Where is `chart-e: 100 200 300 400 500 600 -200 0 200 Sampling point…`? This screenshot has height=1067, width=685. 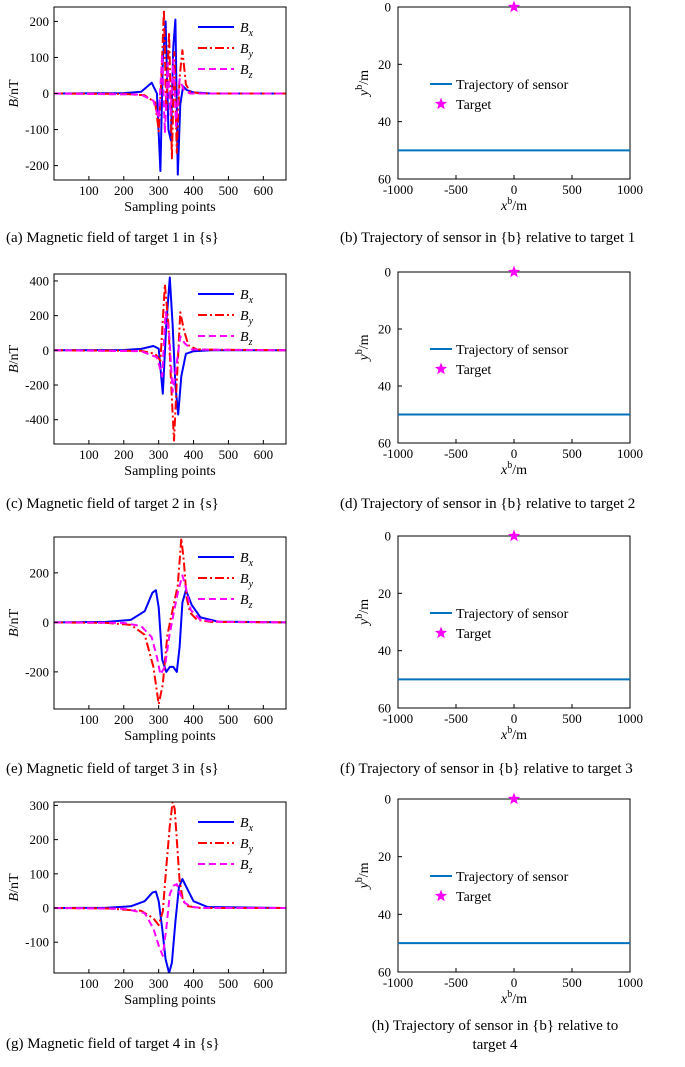 chart-e: 100 200 300 400 500 600 -200 0 200 Sampling point… is located at coordinates (146, 656).